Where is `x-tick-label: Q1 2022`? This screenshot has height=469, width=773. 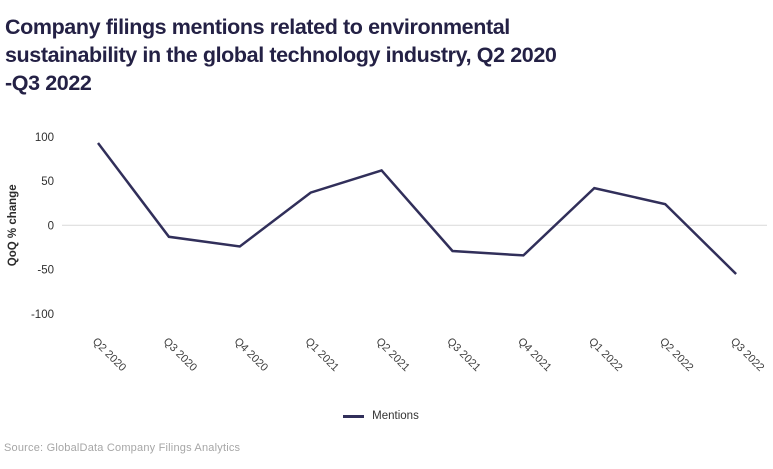
x-tick-label: Q1 2022 is located at coordinates (605, 355).